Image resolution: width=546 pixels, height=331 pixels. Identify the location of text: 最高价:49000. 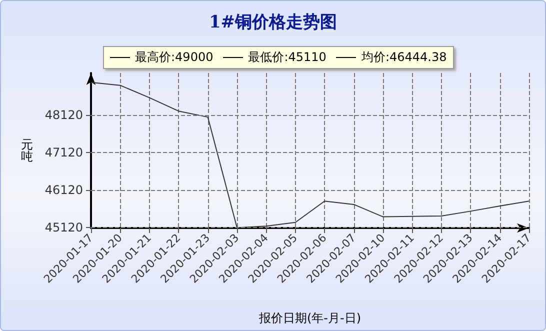
(174, 57).